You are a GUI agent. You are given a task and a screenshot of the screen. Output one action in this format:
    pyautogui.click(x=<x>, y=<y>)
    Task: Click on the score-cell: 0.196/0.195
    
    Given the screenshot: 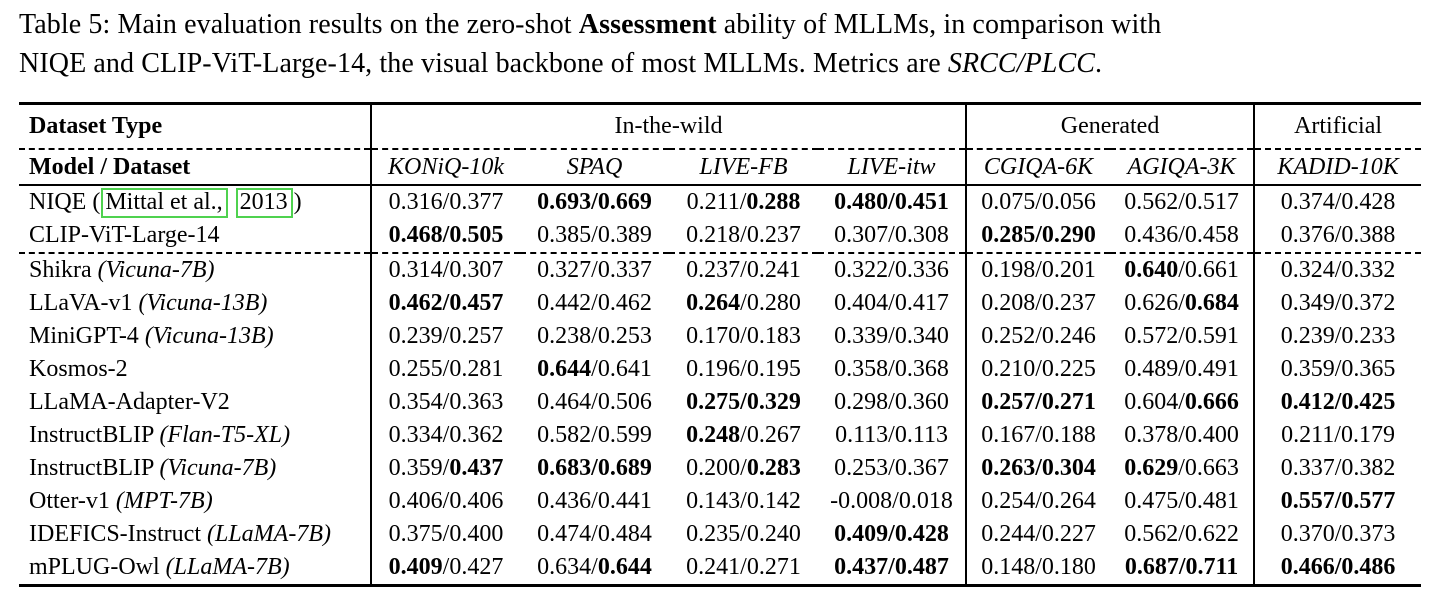 What is the action you would take?
    pyautogui.click(x=743, y=369)
    